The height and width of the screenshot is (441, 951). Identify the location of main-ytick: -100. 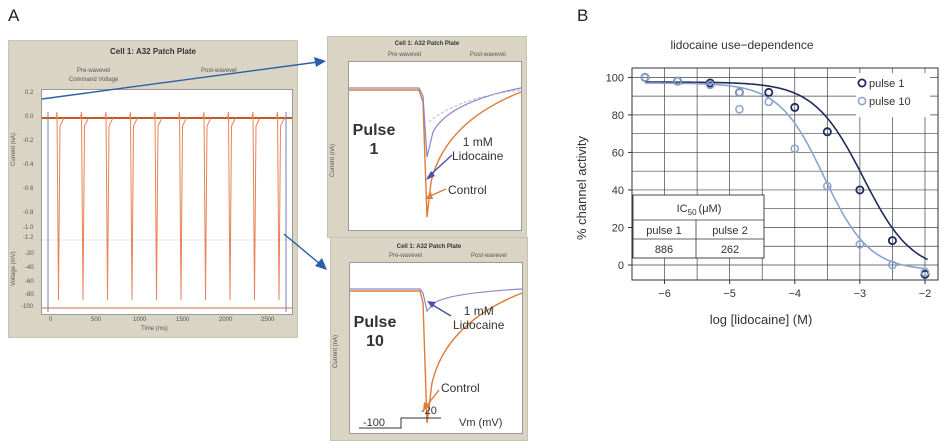
(27, 307).